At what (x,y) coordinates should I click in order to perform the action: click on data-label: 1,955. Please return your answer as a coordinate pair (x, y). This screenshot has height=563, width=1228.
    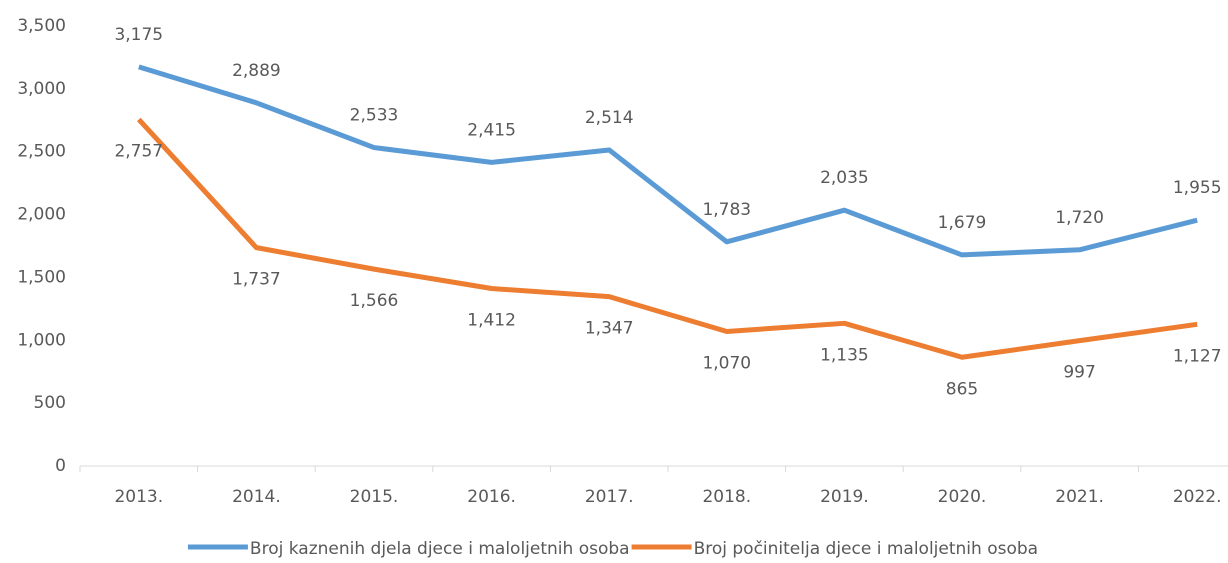
    Looking at the image, I should click on (1197, 188).